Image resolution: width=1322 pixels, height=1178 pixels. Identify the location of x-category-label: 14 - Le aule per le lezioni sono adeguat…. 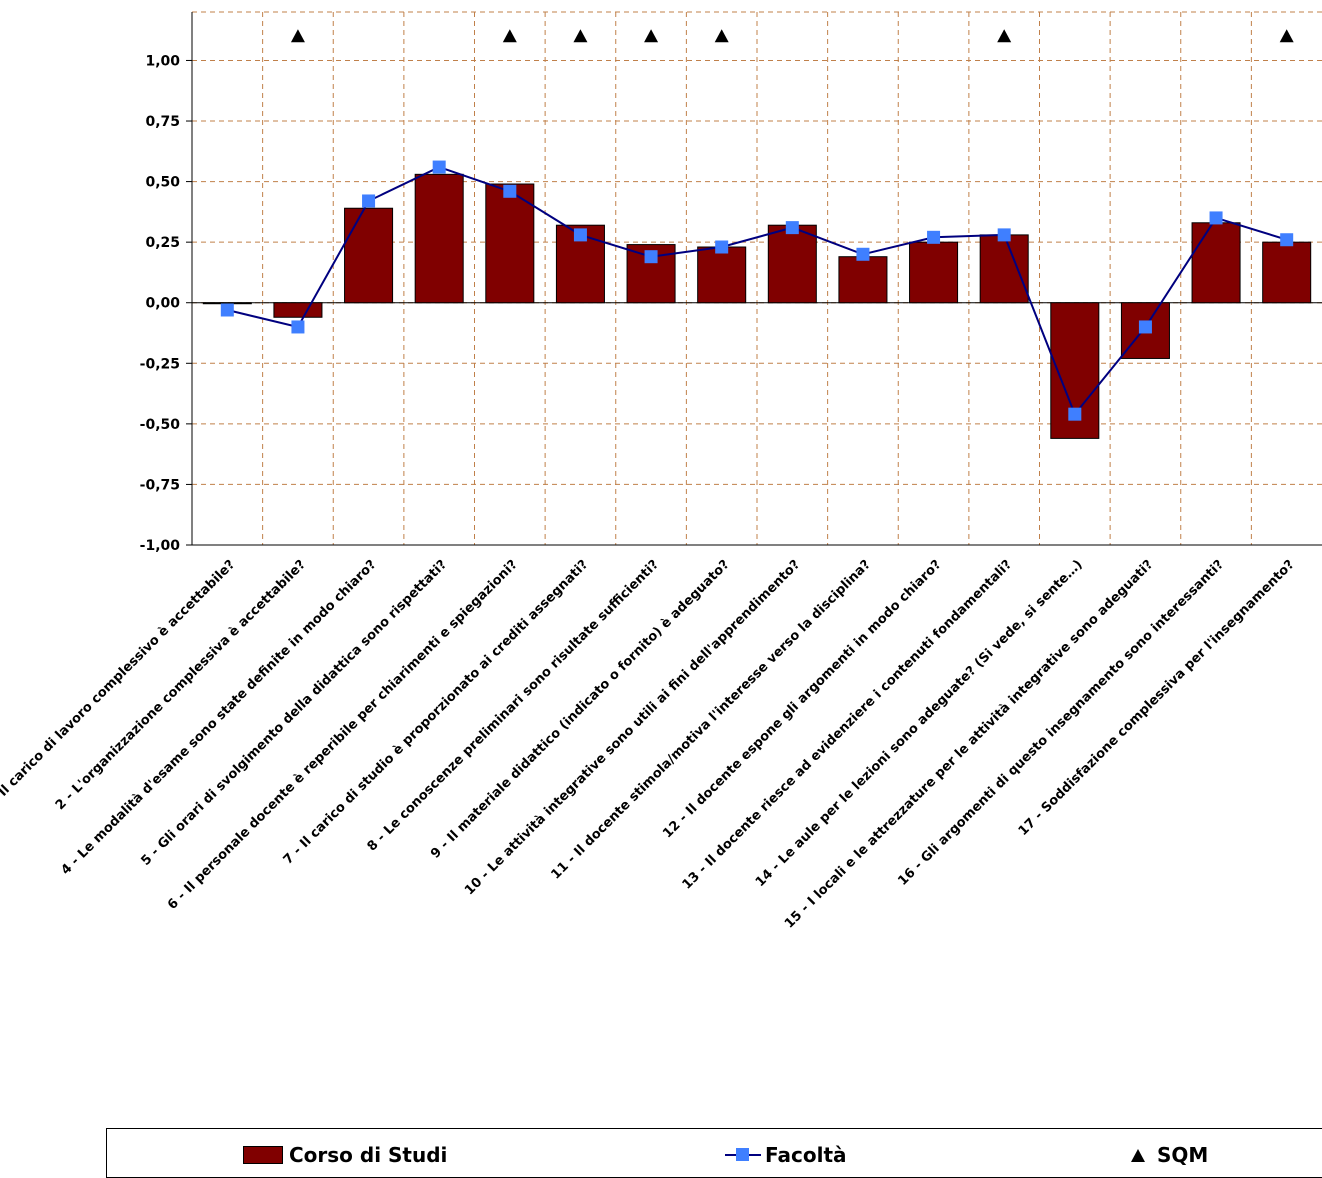
(919, 723).